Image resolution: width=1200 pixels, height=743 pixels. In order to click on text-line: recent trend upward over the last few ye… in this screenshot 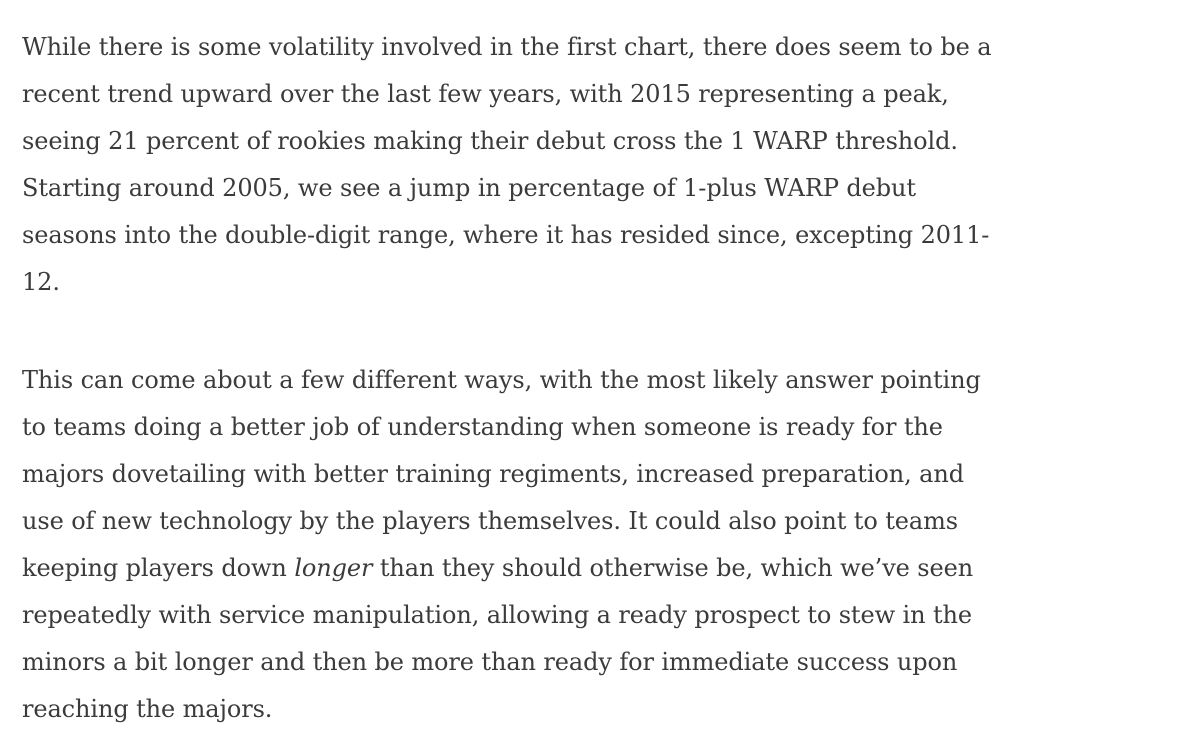, I will do `click(485, 94)`.